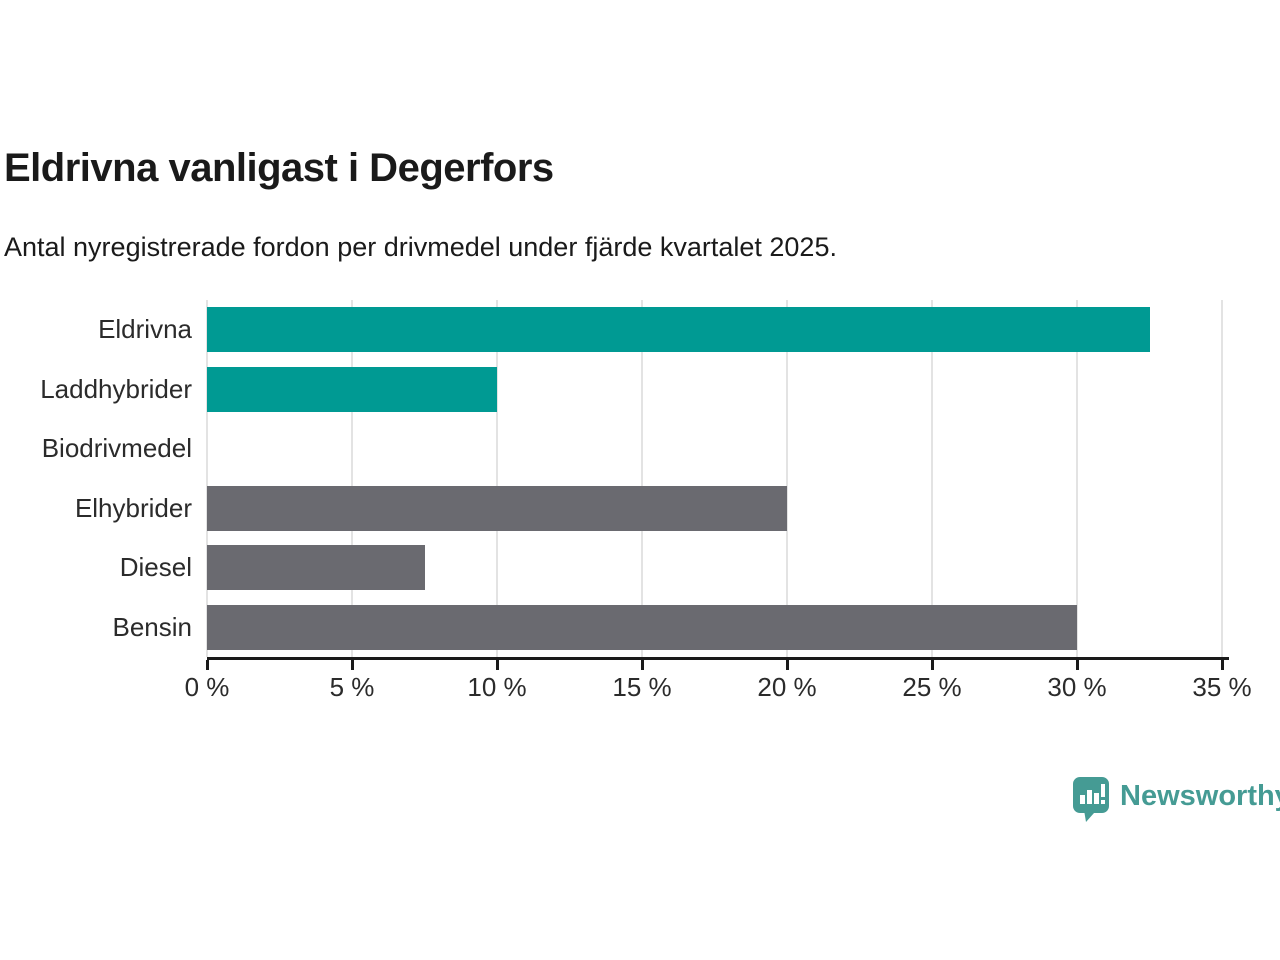  I want to click on x-axis-line, so click(718, 658).